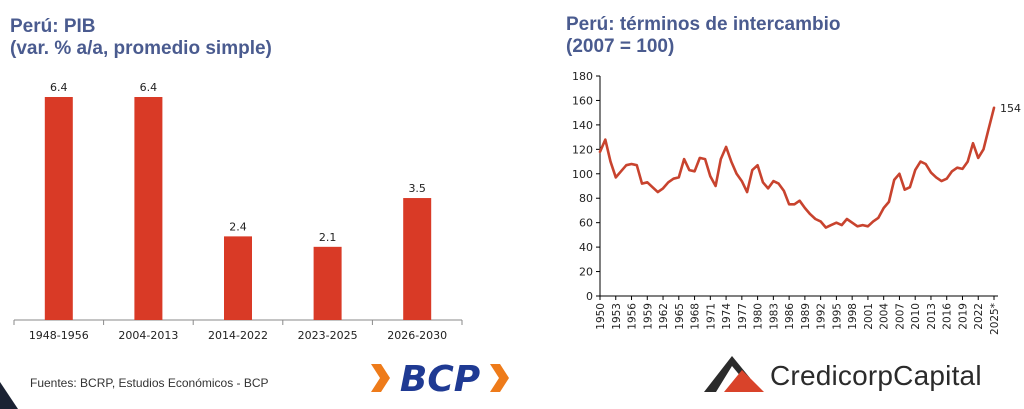  I want to click on bcp-logo-right-chevron, so click(499, 378).